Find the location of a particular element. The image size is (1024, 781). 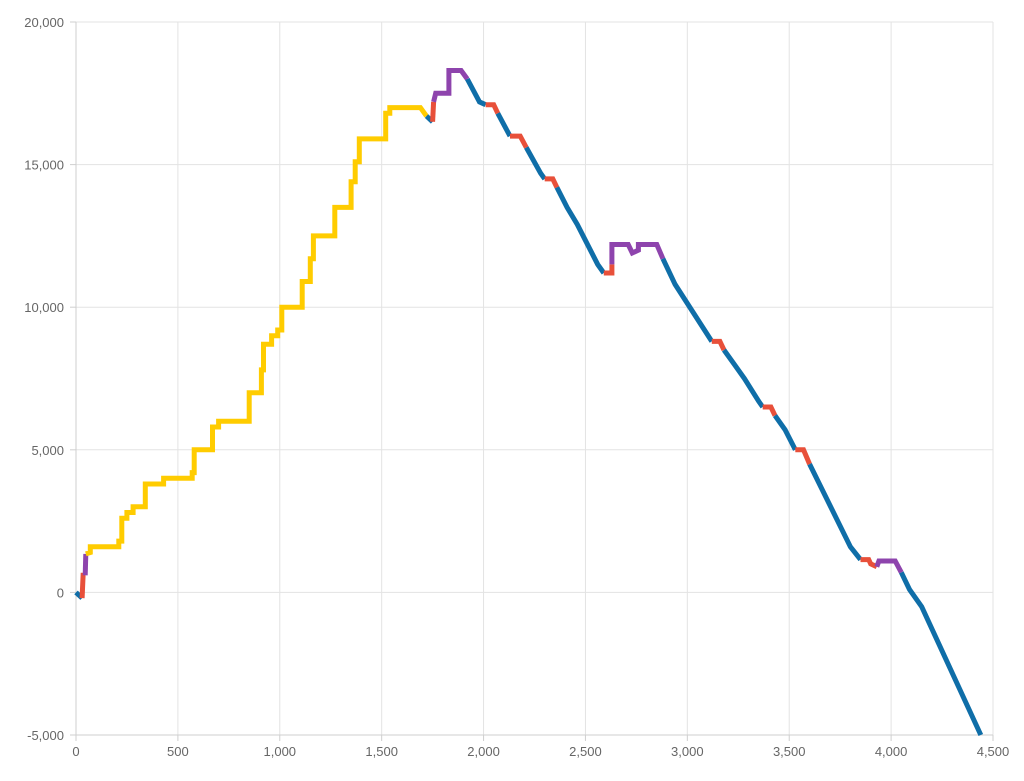

y-tick-label: 20,000 is located at coordinates (44, 22).